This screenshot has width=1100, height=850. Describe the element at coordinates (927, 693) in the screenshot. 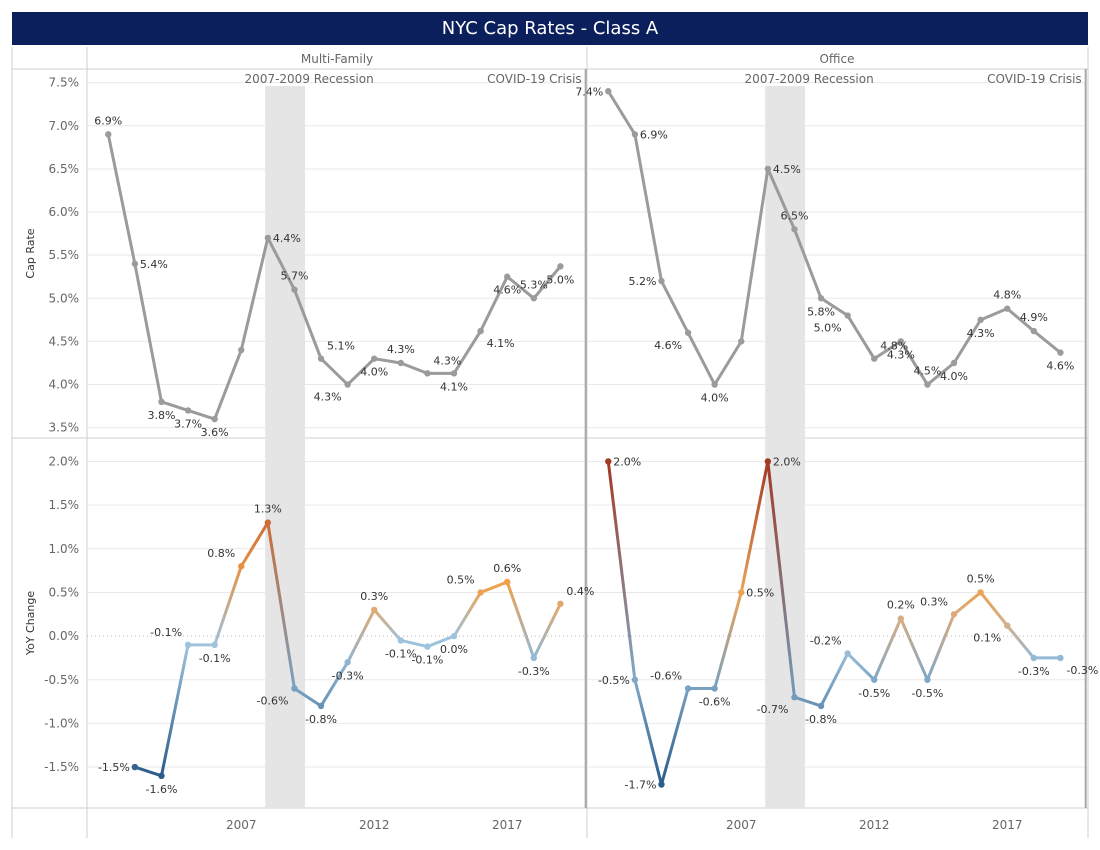

I see `yoy-change-office-data-label: -0.5%` at that location.